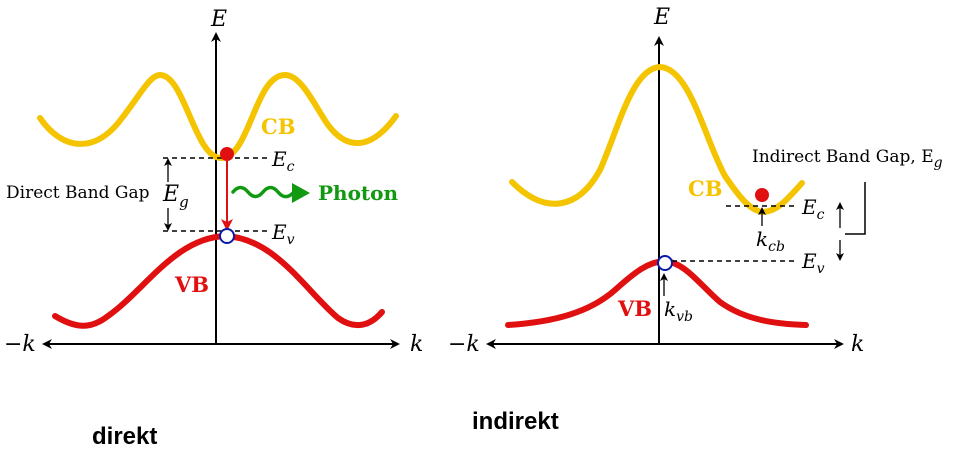  Describe the element at coordinates (464, 344) in the screenshot. I see `indirect-axis-minus-k-label: −k` at that location.